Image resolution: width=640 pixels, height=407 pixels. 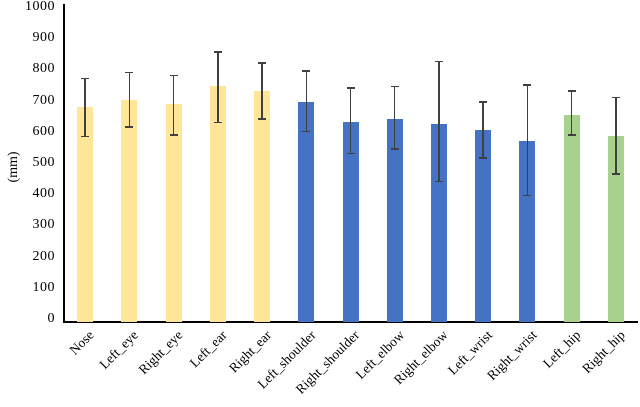 What do you see at coordinates (350, 88) in the screenshot?
I see `error-cap-top-right-shoulder` at bounding box center [350, 88].